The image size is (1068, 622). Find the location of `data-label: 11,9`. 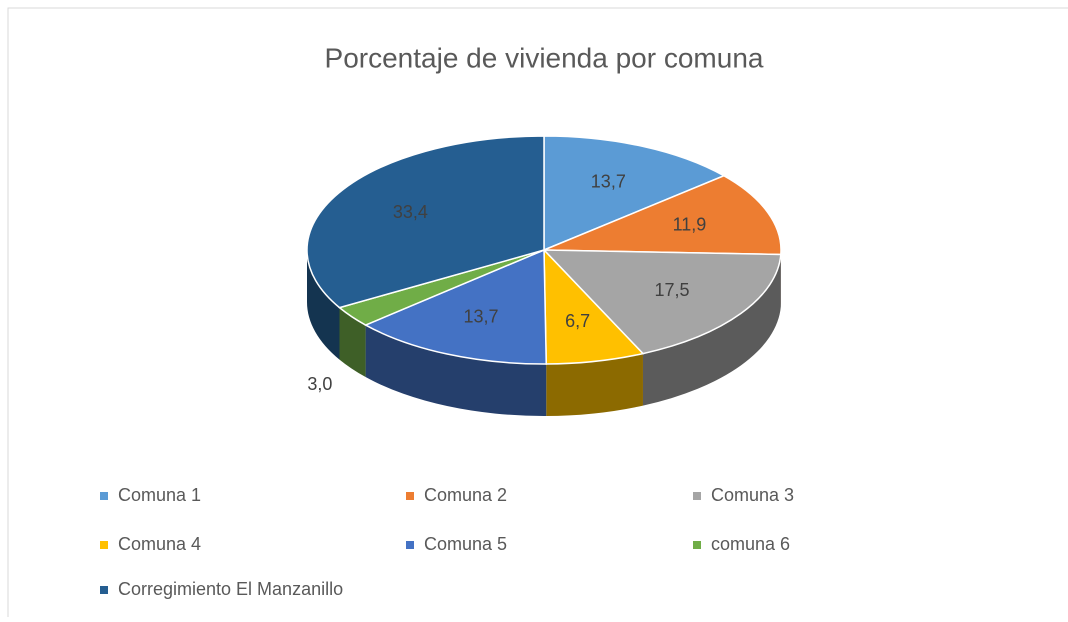

data-label: 11,9 is located at coordinates (690, 224).